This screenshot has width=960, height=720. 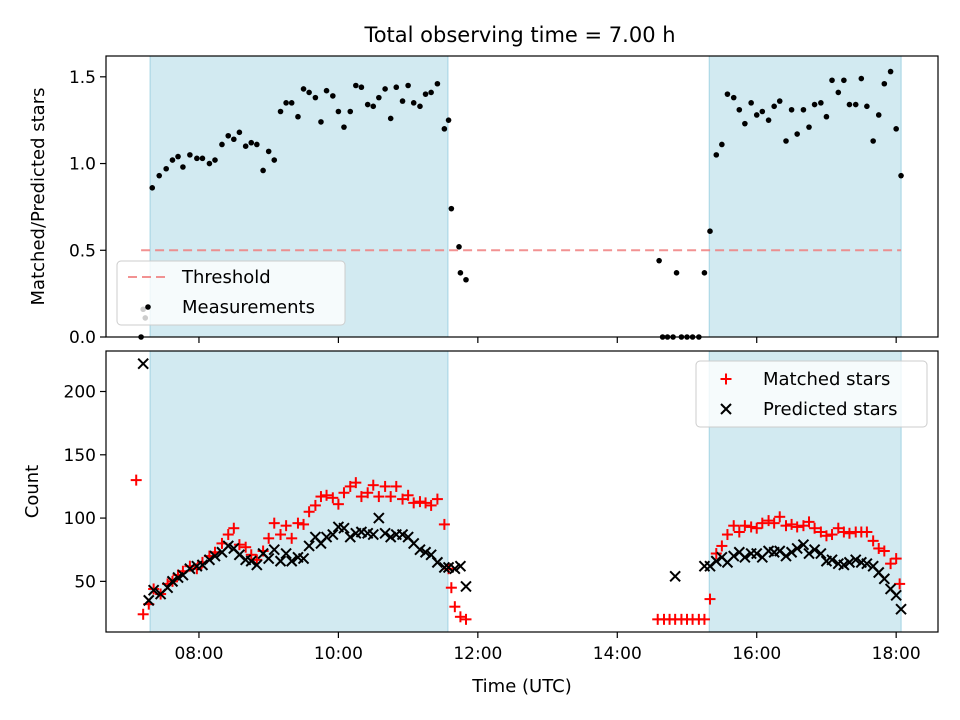 I want to click on legend-threshold-label: Threshold, so click(x=226, y=277).